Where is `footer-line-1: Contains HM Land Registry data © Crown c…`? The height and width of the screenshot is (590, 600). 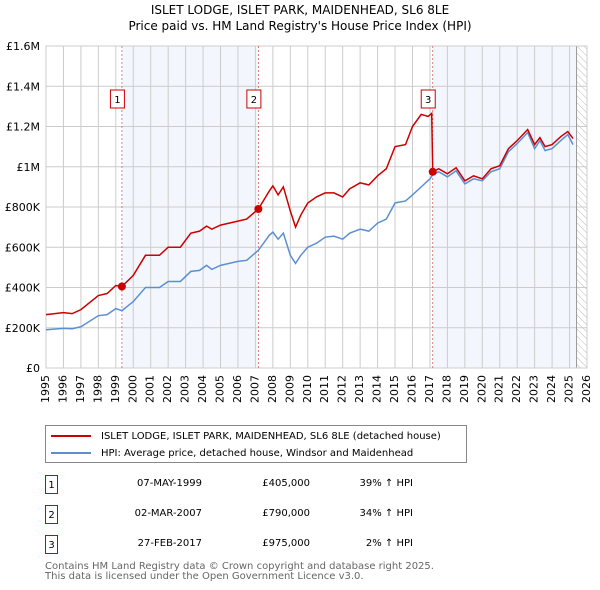
footer-line-1: Contains HM Land Registry data © Crown c… is located at coordinates (239, 566).